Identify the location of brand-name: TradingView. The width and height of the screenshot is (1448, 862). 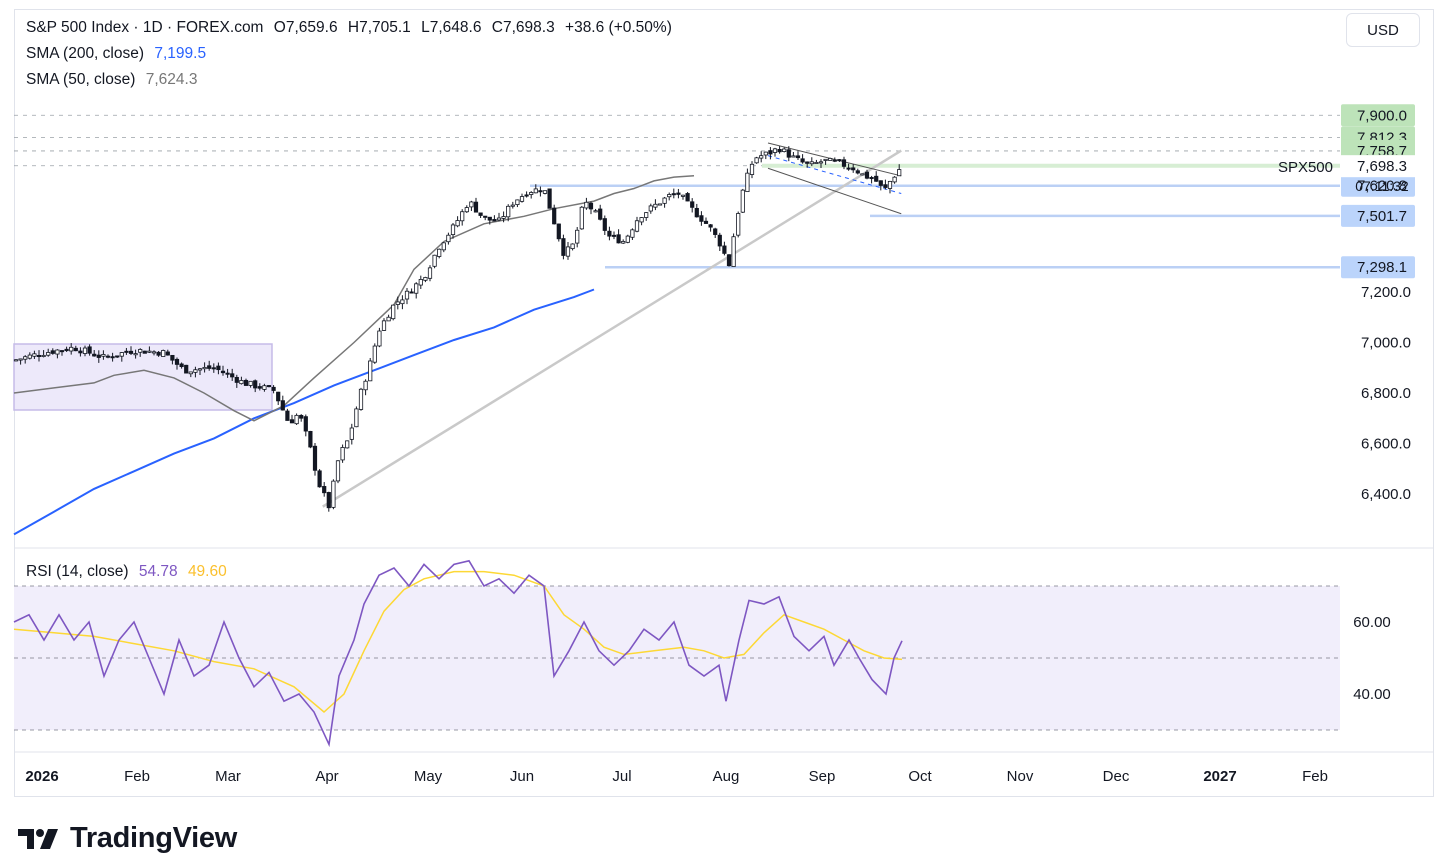
(153, 838).